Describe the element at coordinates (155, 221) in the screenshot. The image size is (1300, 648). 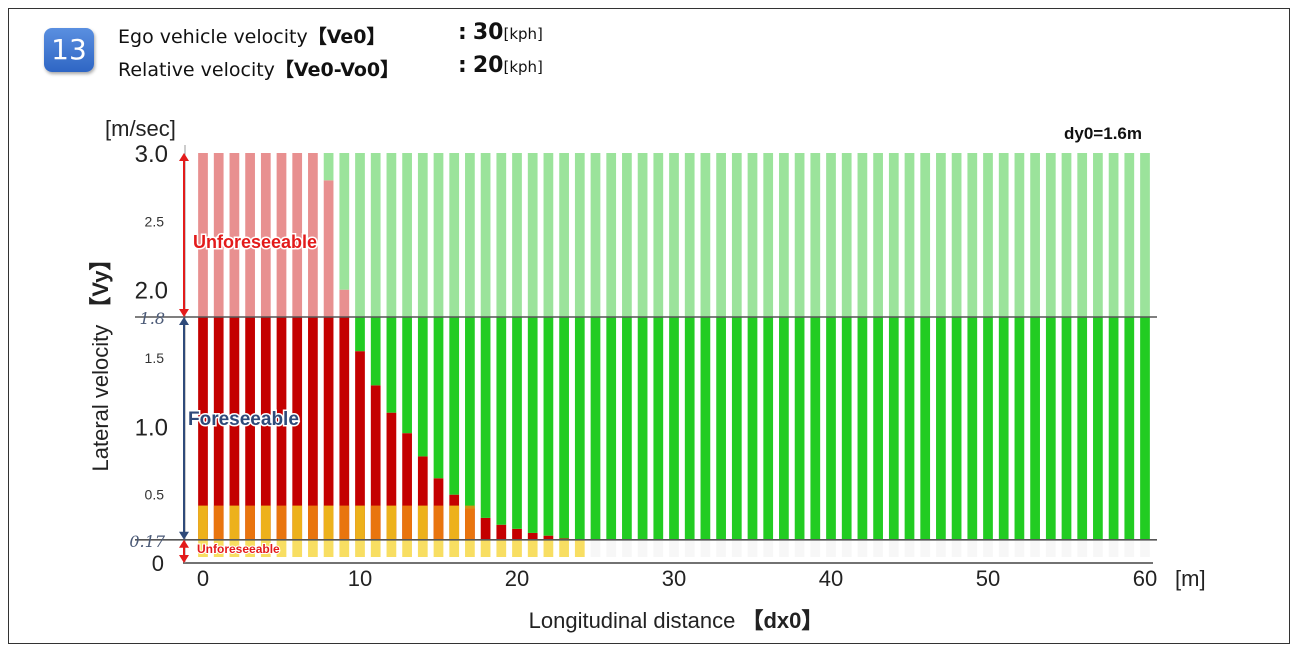
I see `y-tick-minor: 2.5` at that location.